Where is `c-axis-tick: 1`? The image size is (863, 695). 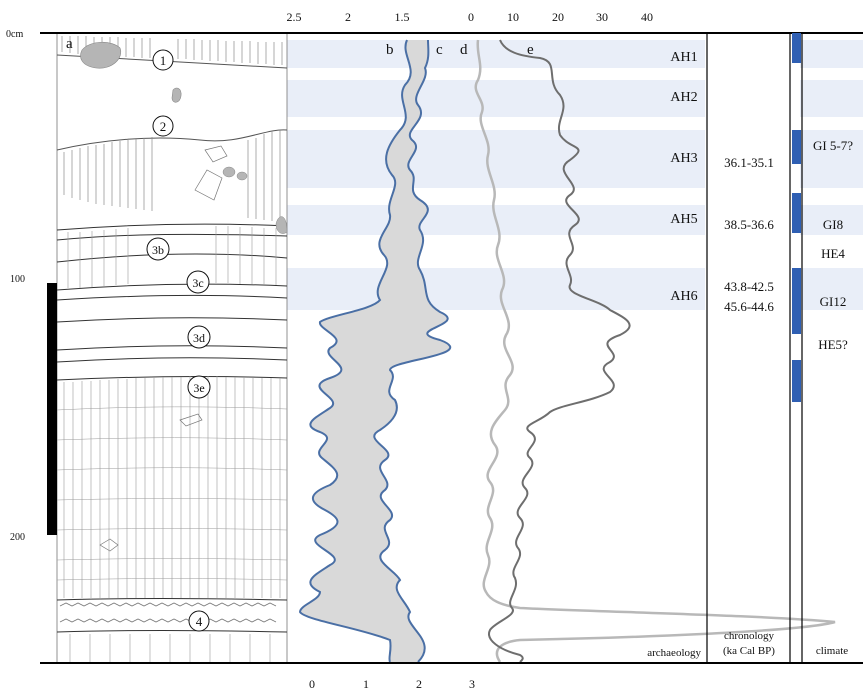
c-axis-tick: 1 is located at coordinates (366, 684).